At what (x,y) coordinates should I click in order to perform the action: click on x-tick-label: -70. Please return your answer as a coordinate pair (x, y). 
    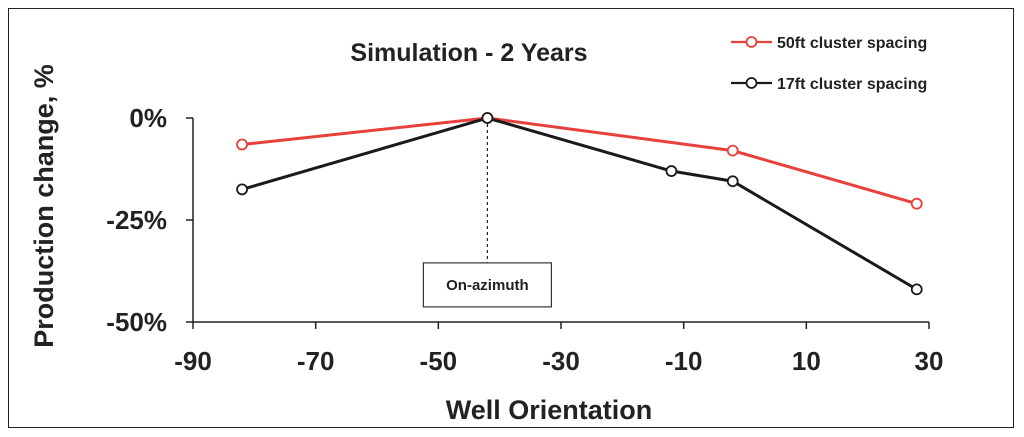
    Looking at the image, I should click on (316, 361).